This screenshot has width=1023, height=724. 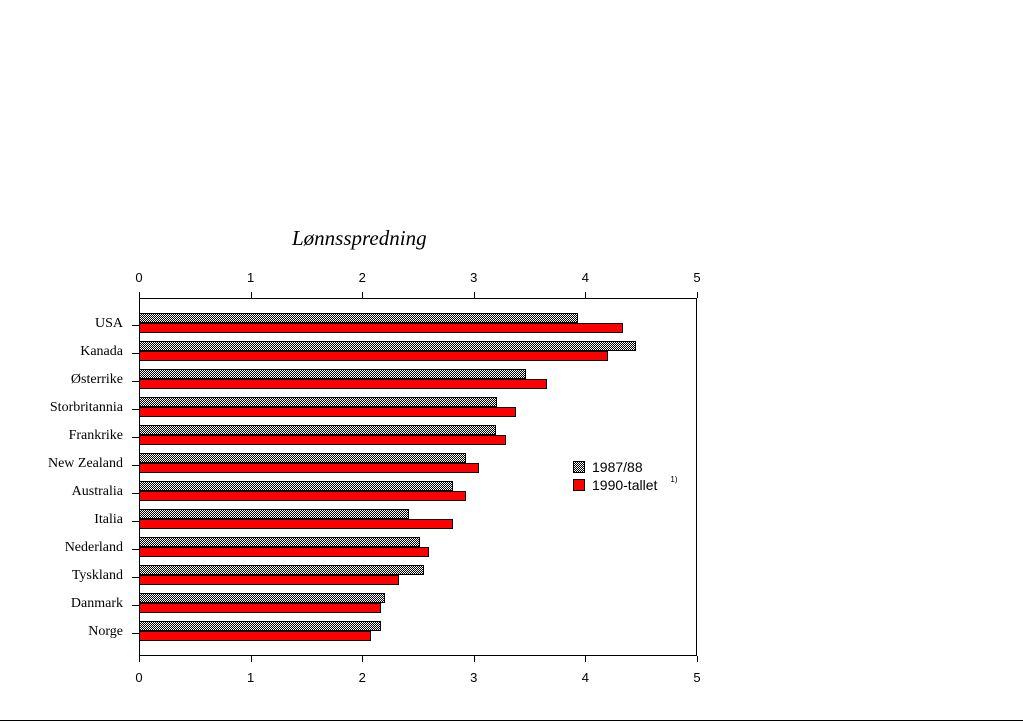 I want to click on category-label: Nederland, so click(x=93, y=547).